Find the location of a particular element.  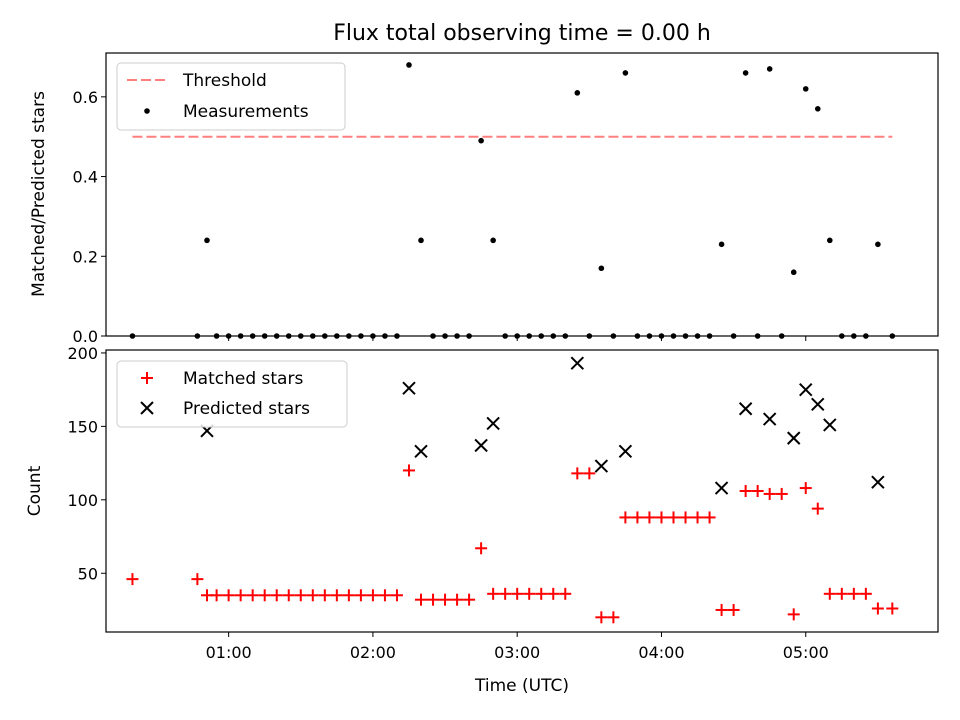

chart-title: Flux total observing time = 0.00 h is located at coordinates (522, 33).